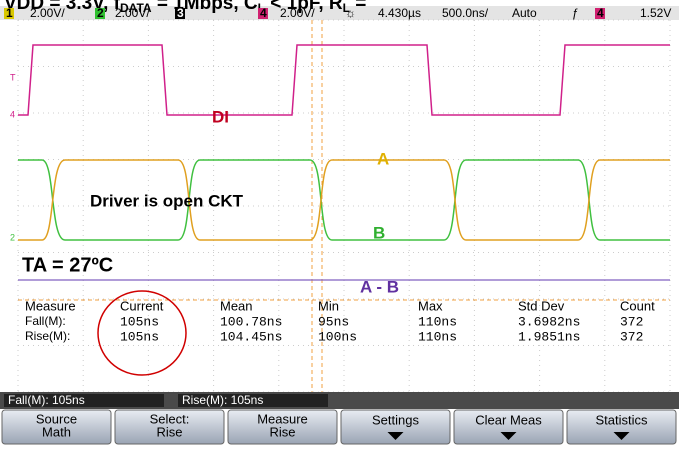 The height and width of the screenshot is (450, 679). What do you see at coordinates (350, 13) in the screenshot?
I see `delay-icon: ☼` at bounding box center [350, 13].